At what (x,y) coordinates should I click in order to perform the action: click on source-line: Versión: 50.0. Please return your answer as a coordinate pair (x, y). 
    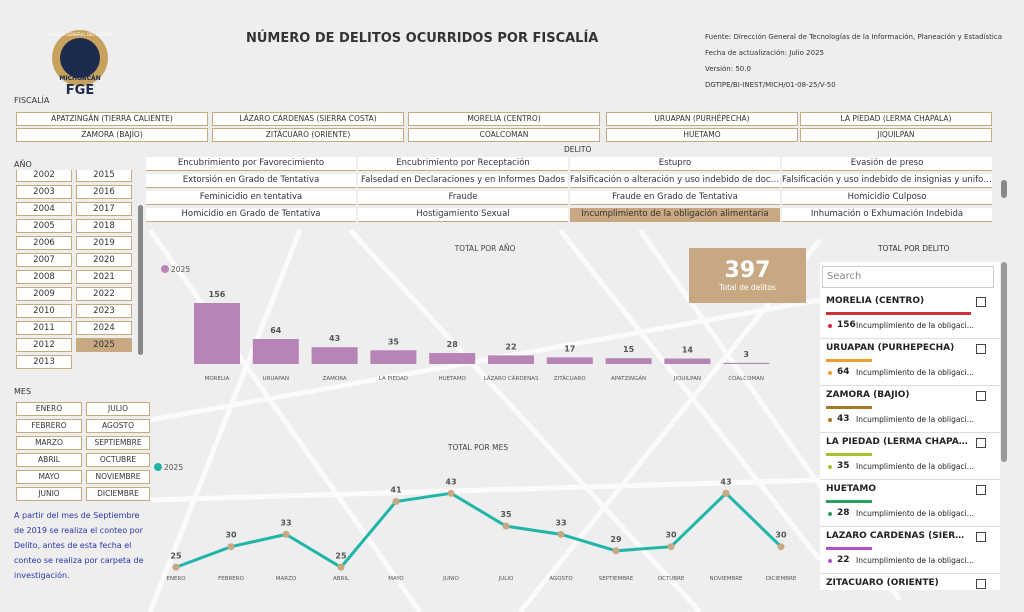
    Looking at the image, I should click on (728, 69).